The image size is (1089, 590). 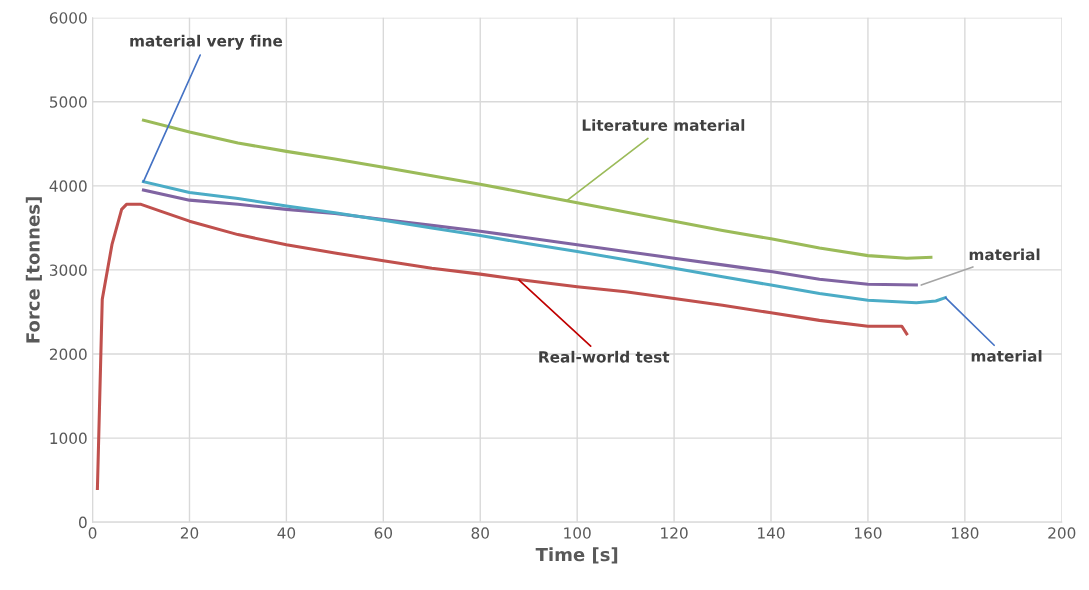 I want to click on x-tick-label: 20, so click(x=189, y=533).